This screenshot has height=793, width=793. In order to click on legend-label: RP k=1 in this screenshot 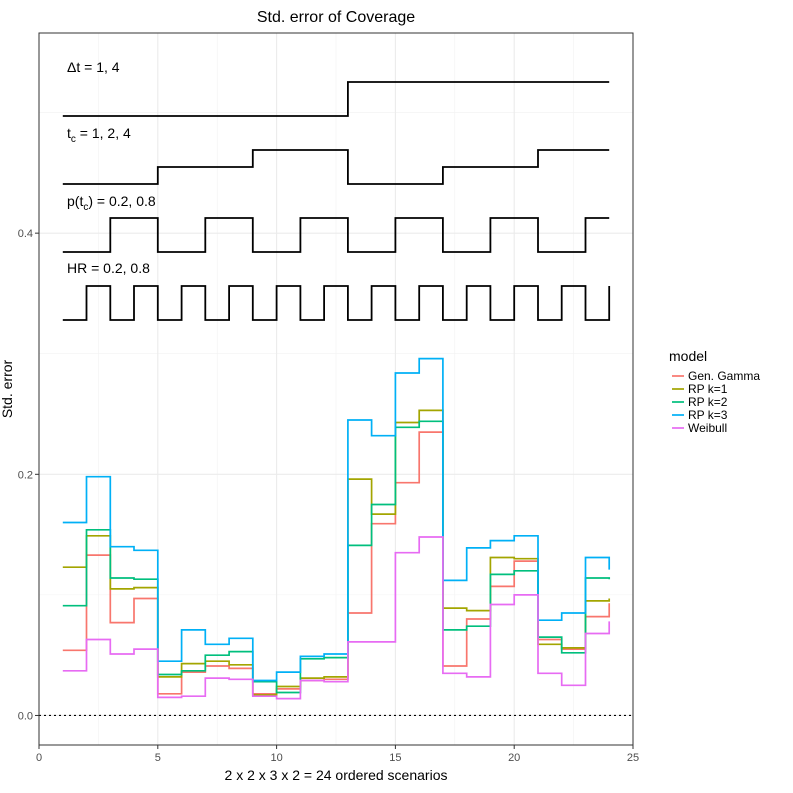, I will do `click(708, 389)`.